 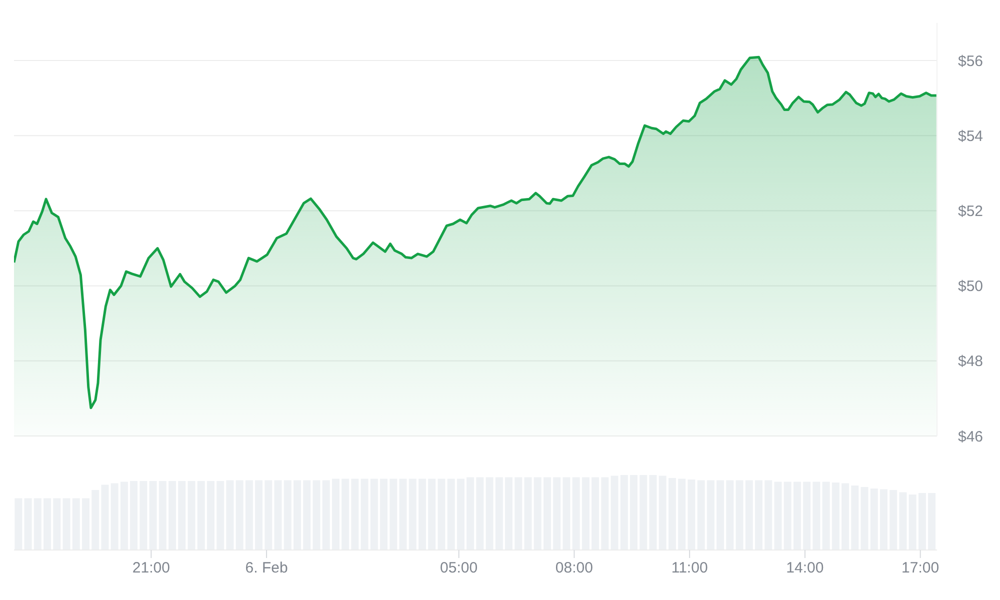 What do you see at coordinates (574, 568) in the screenshot?
I see `x-tick-label: 08:00` at bounding box center [574, 568].